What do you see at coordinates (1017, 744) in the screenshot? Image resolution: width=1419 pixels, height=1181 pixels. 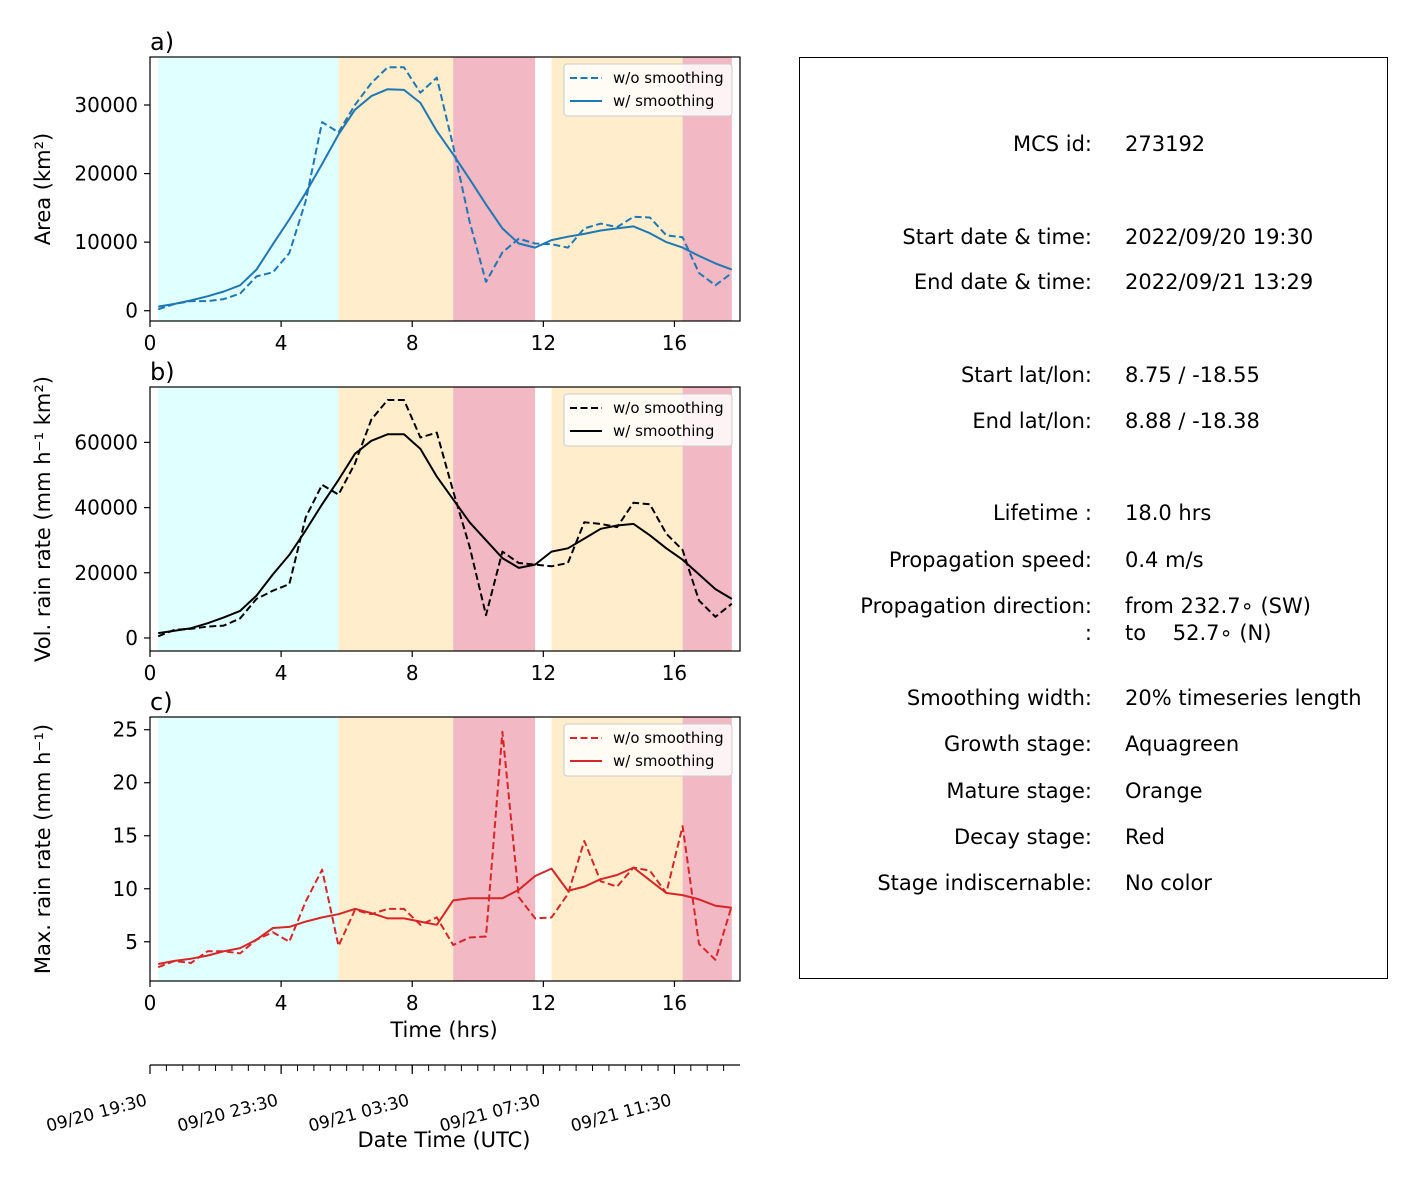 I see `growth-label: Growth stage:` at bounding box center [1017, 744].